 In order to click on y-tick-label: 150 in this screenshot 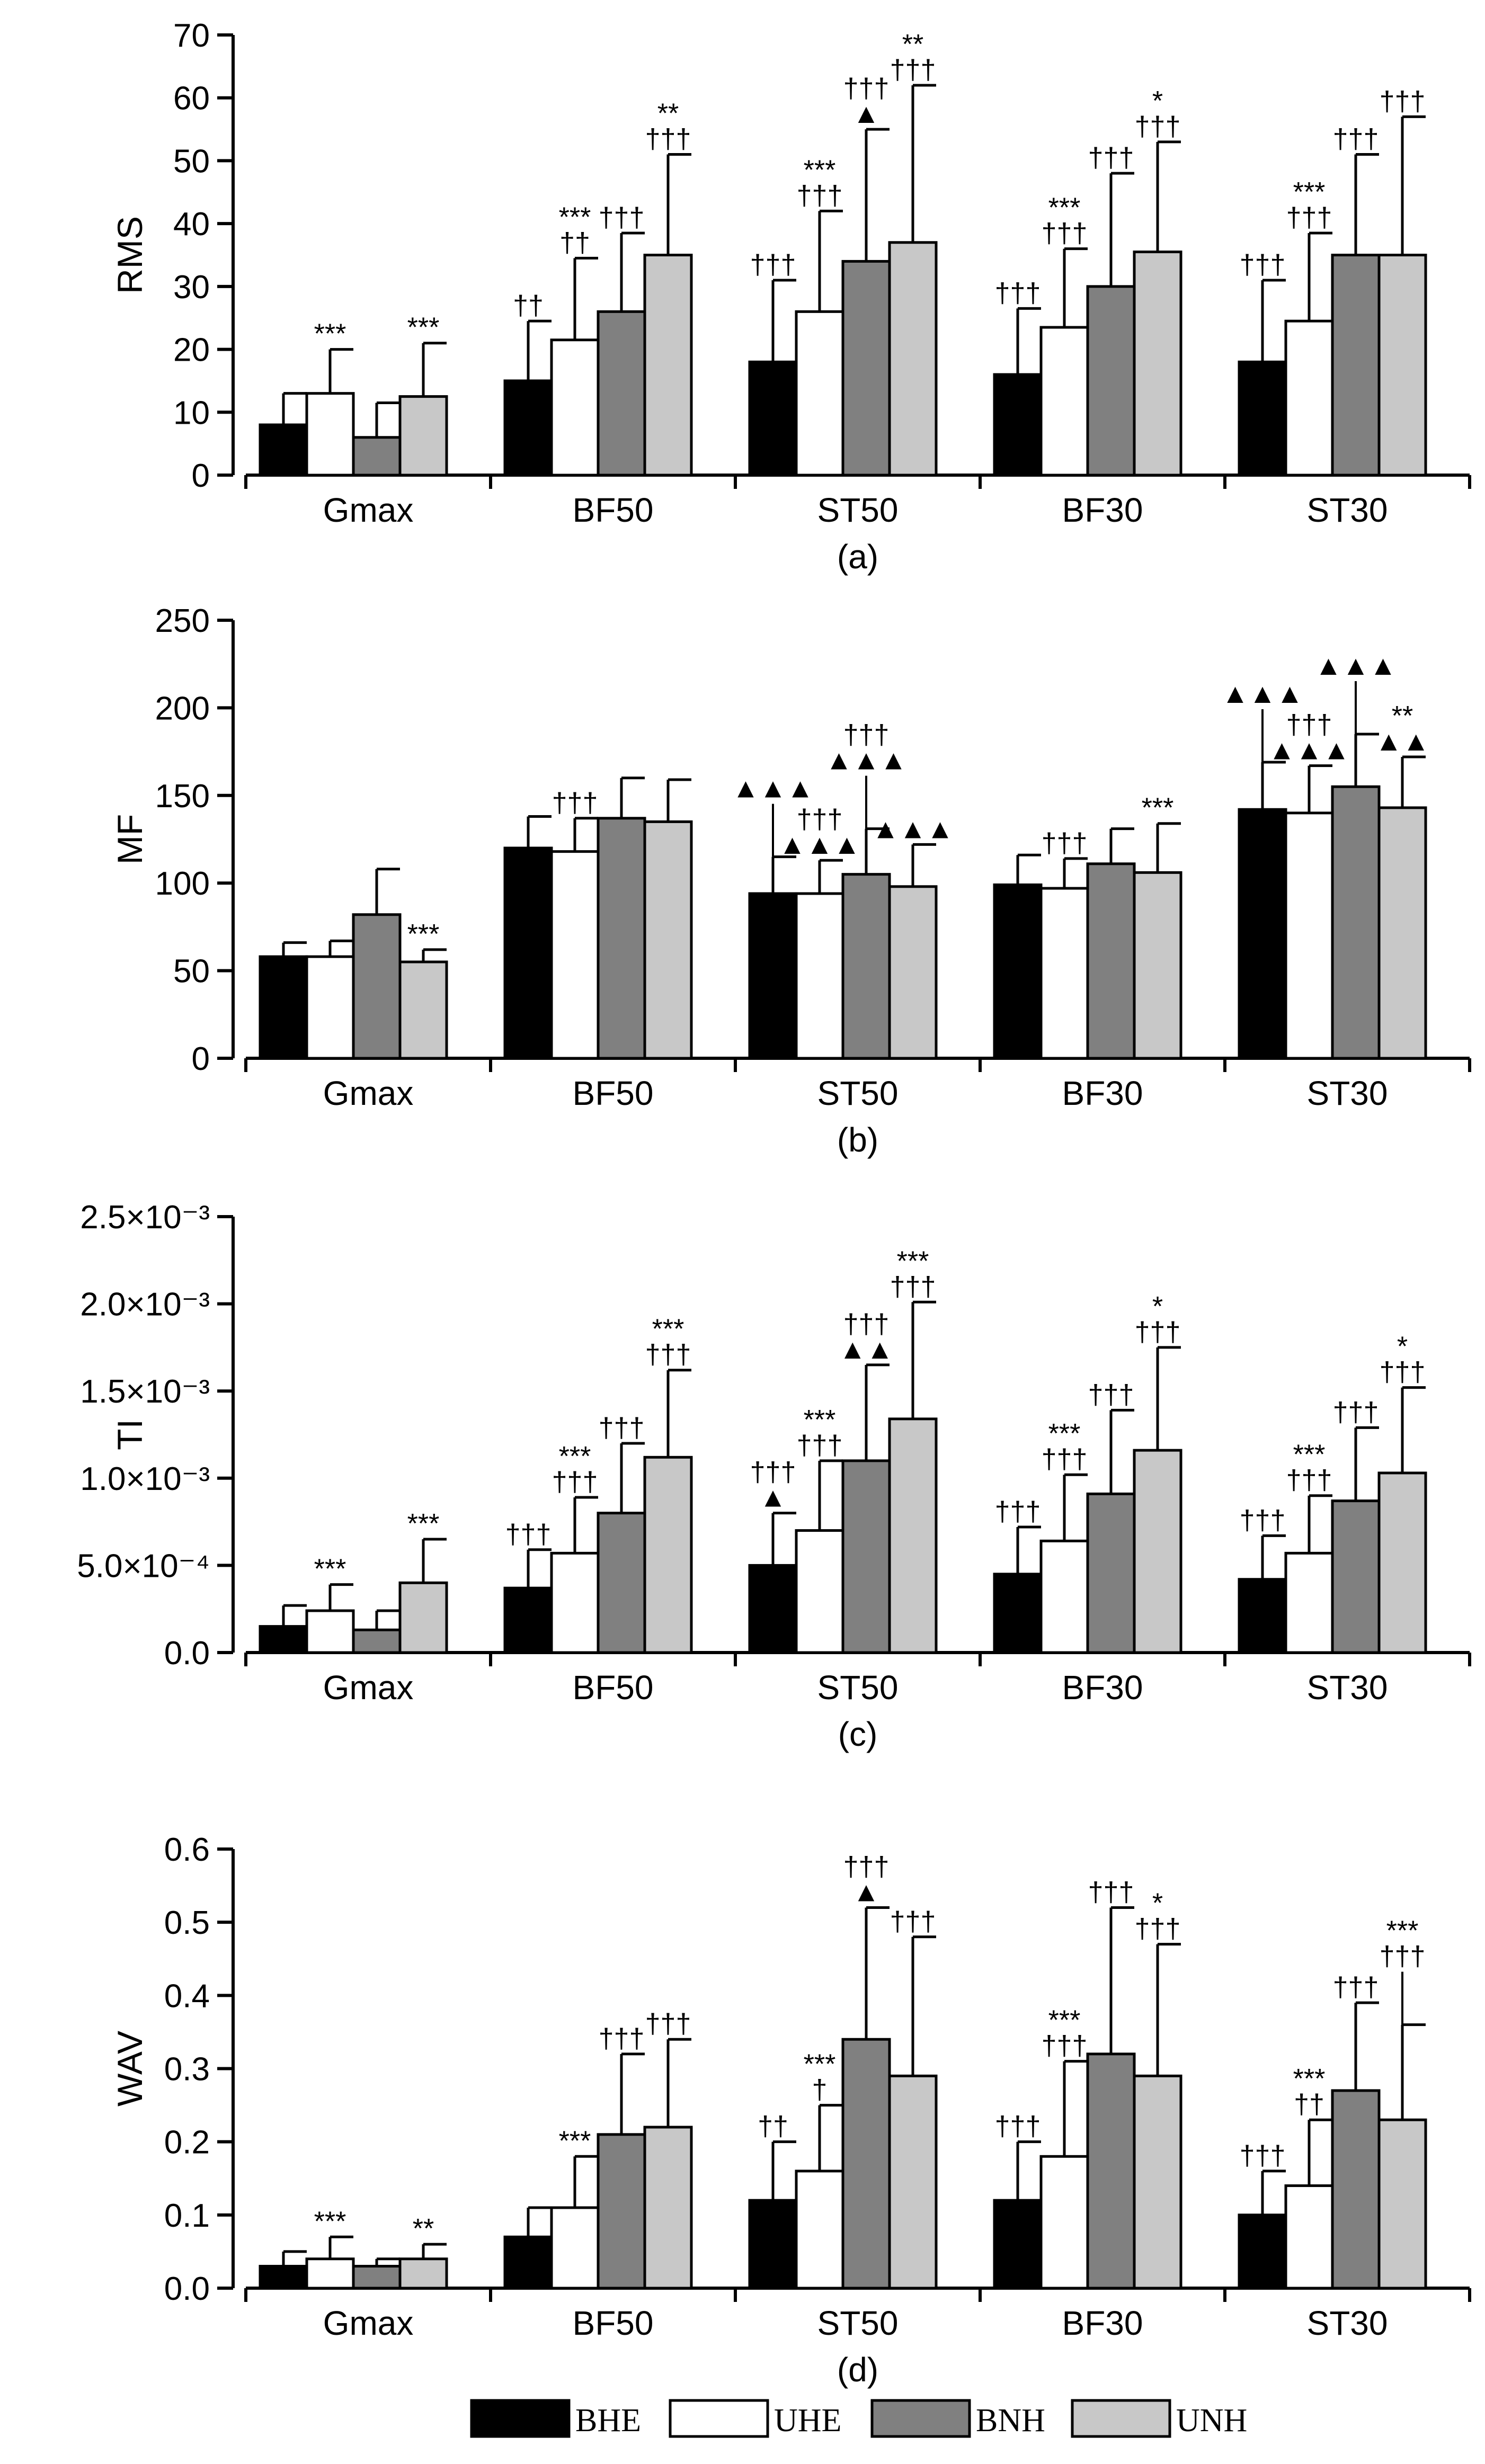, I will do `click(183, 796)`.